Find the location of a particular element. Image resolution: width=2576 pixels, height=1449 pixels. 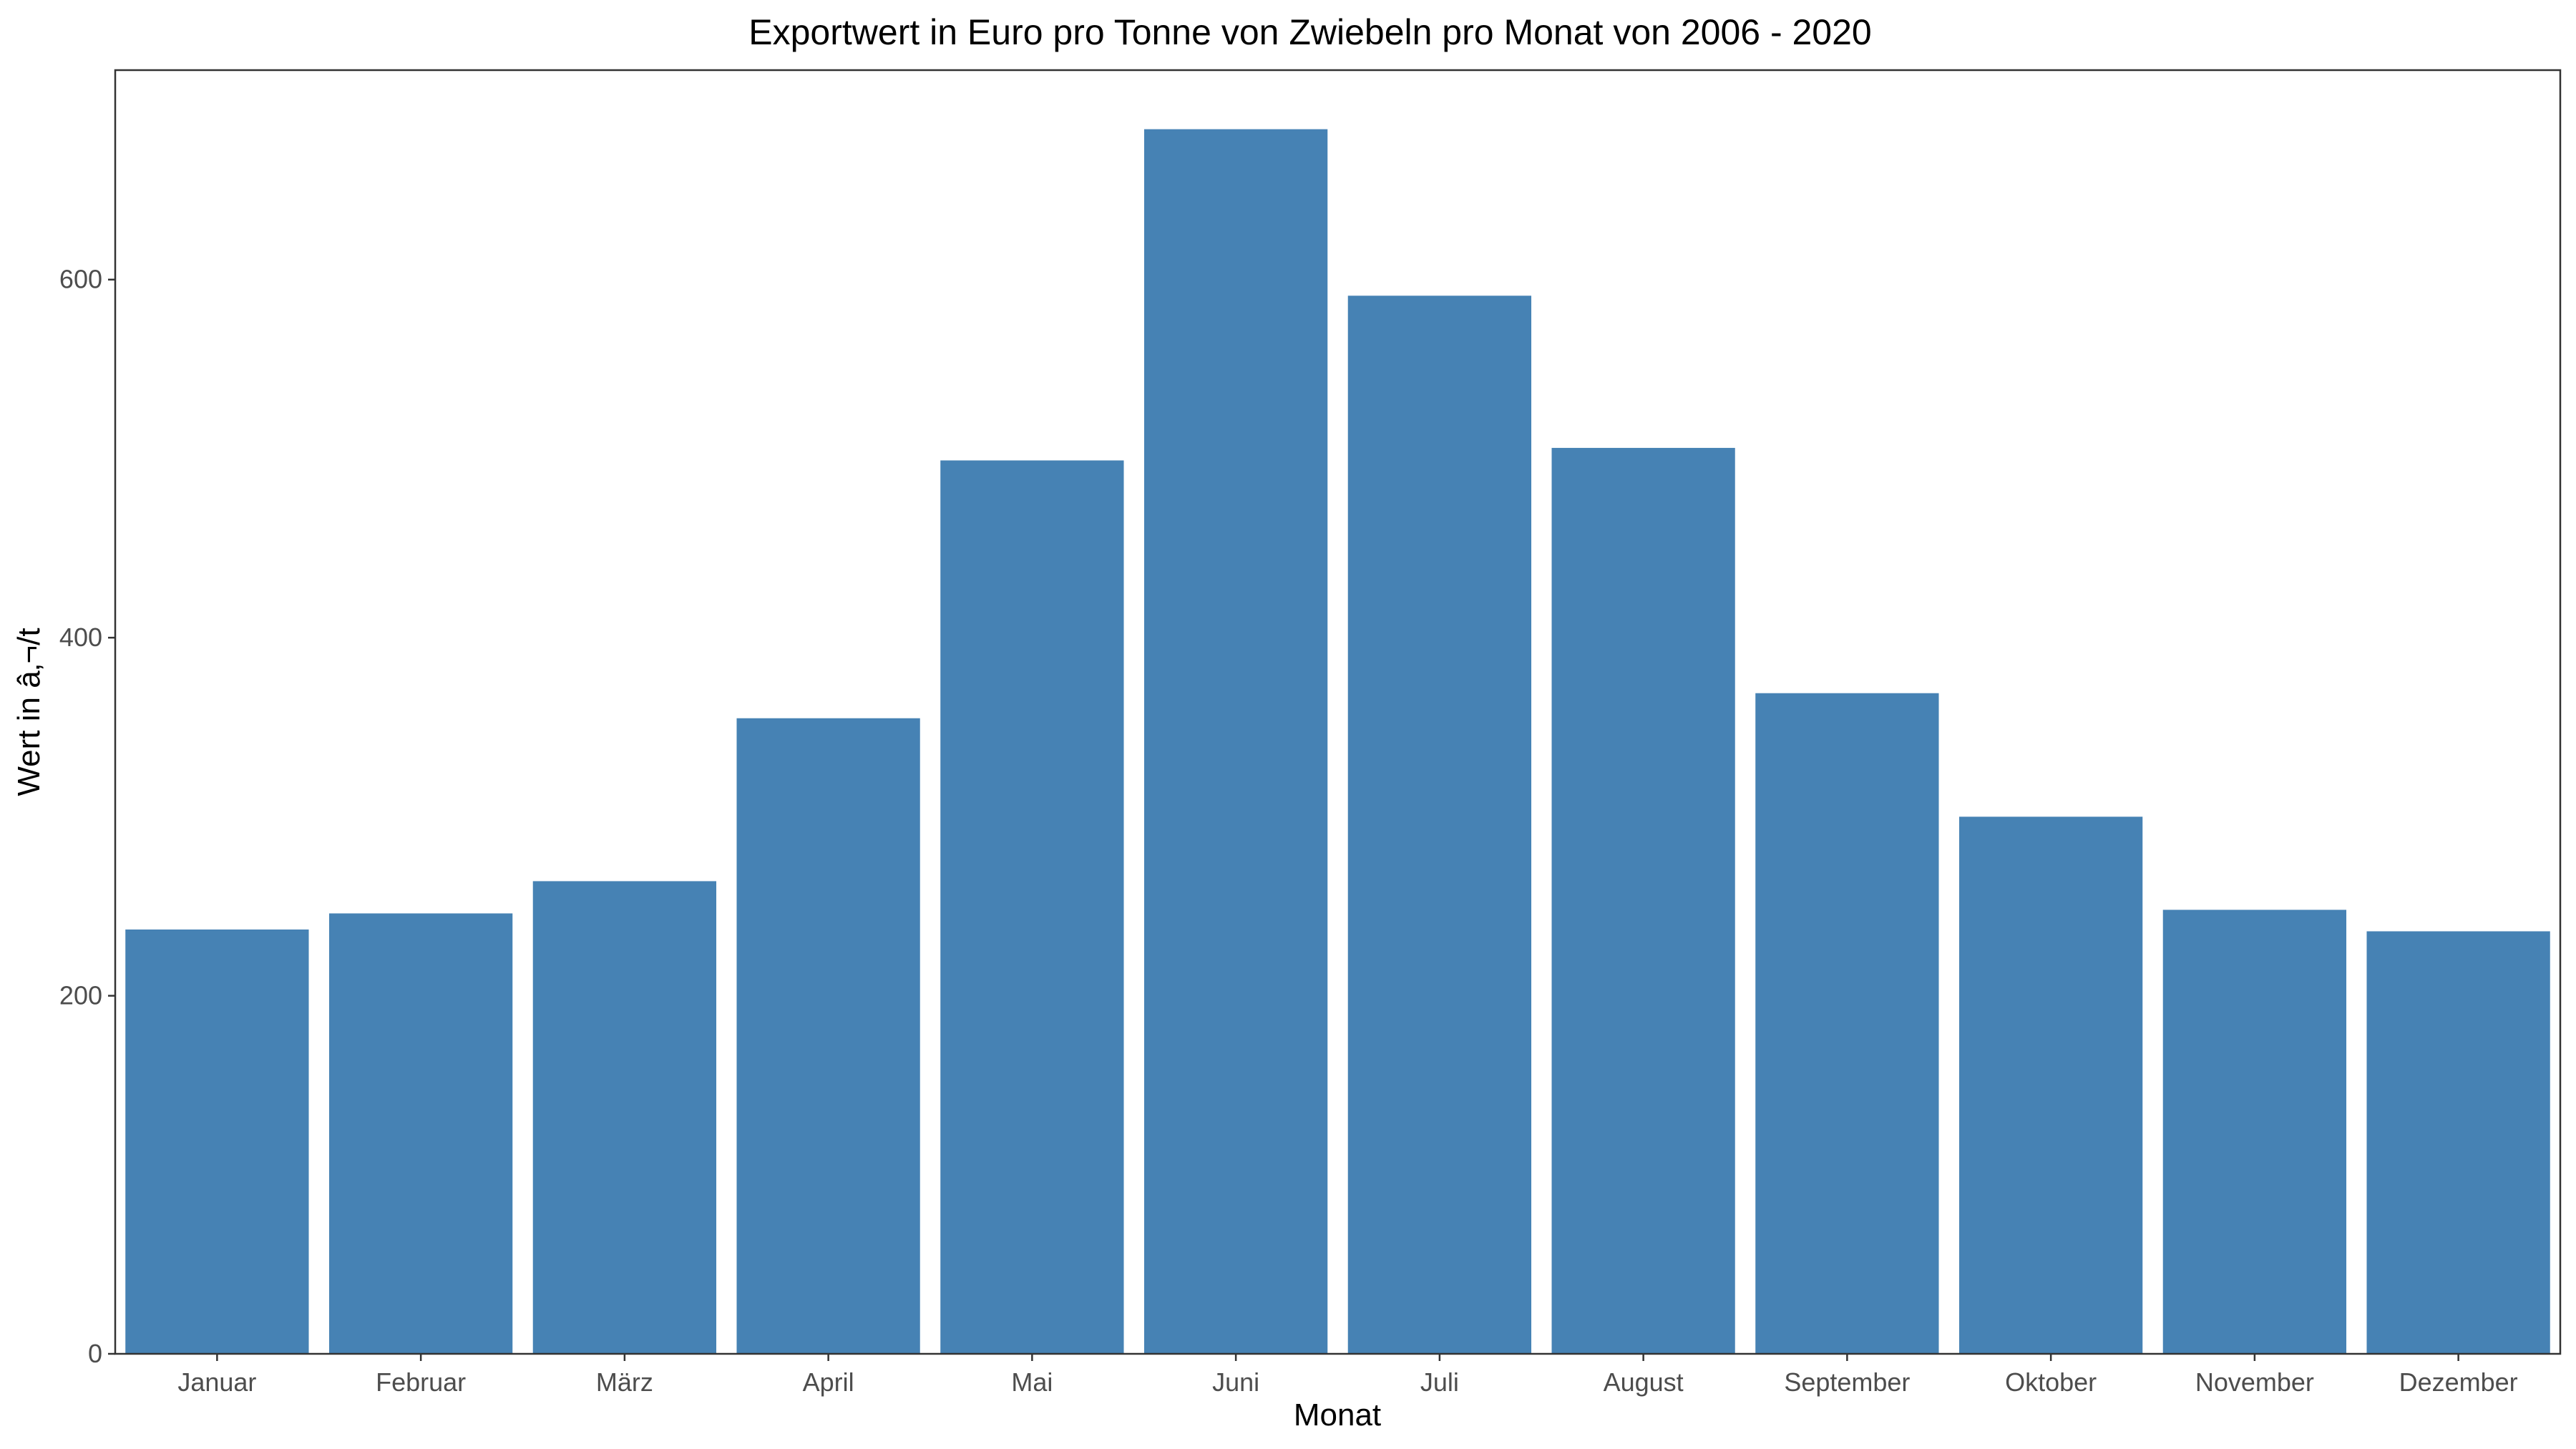

bar-juli is located at coordinates (1439, 825).